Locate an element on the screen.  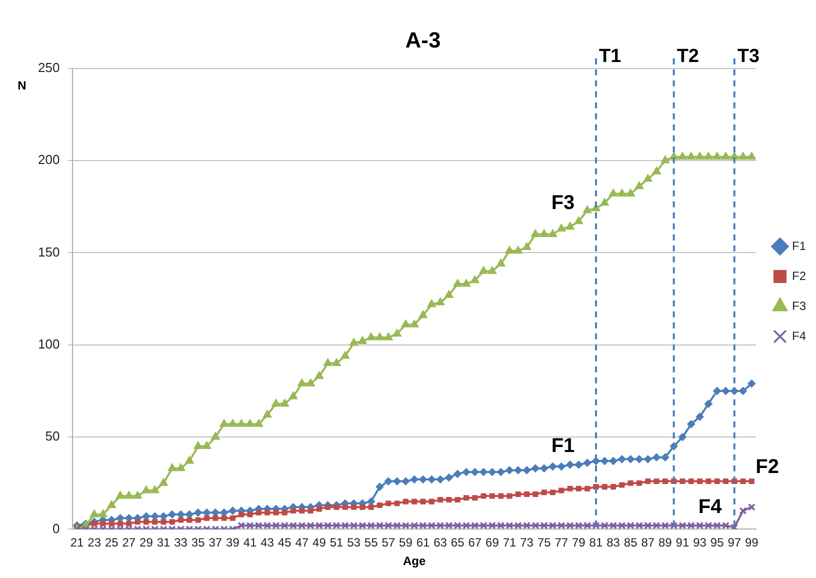
legend-label: F1 is located at coordinates (799, 245).